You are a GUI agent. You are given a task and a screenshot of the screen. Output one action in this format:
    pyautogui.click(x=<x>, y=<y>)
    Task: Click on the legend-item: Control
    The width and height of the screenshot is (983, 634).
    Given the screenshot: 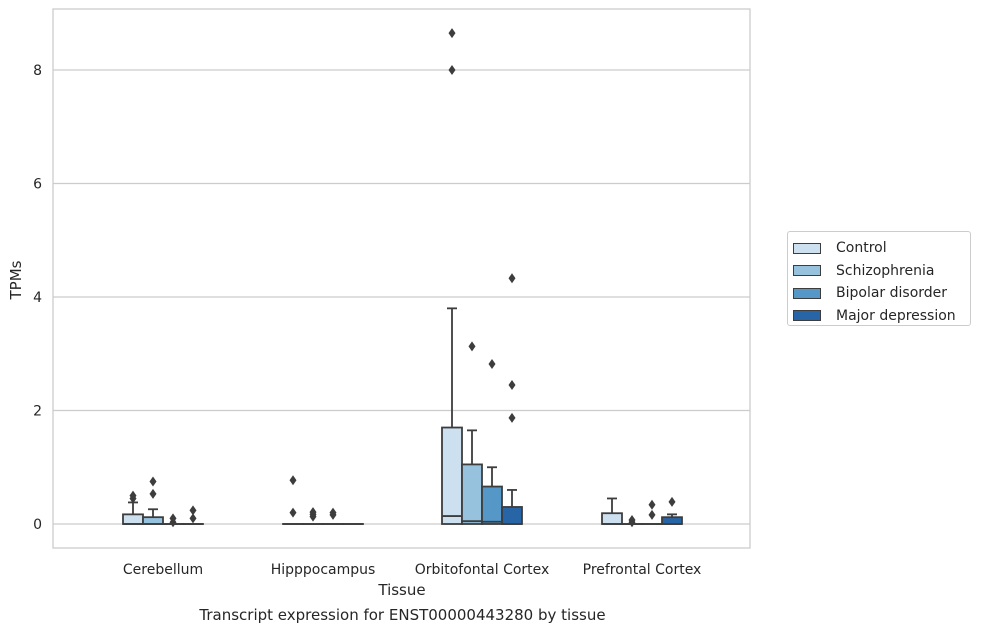 What is the action you would take?
    pyautogui.click(x=881, y=248)
    